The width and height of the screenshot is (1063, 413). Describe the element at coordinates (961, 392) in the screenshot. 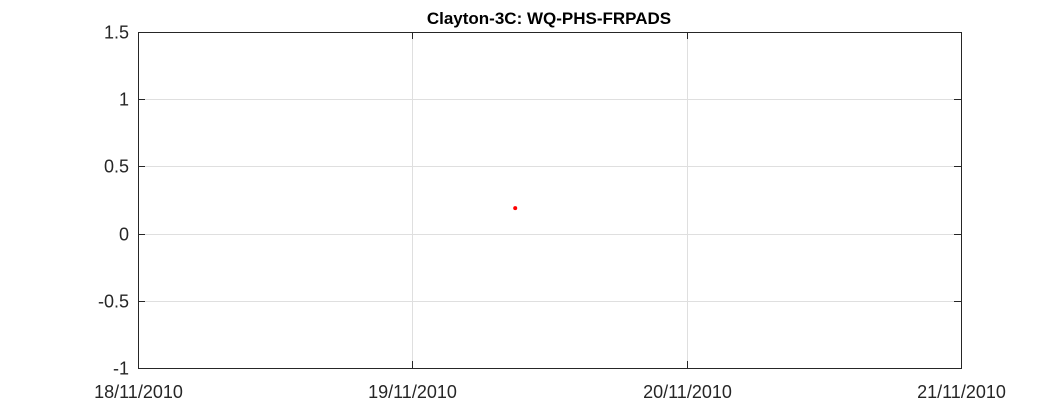

I see `x-tick-label: 21/11/2010` at that location.